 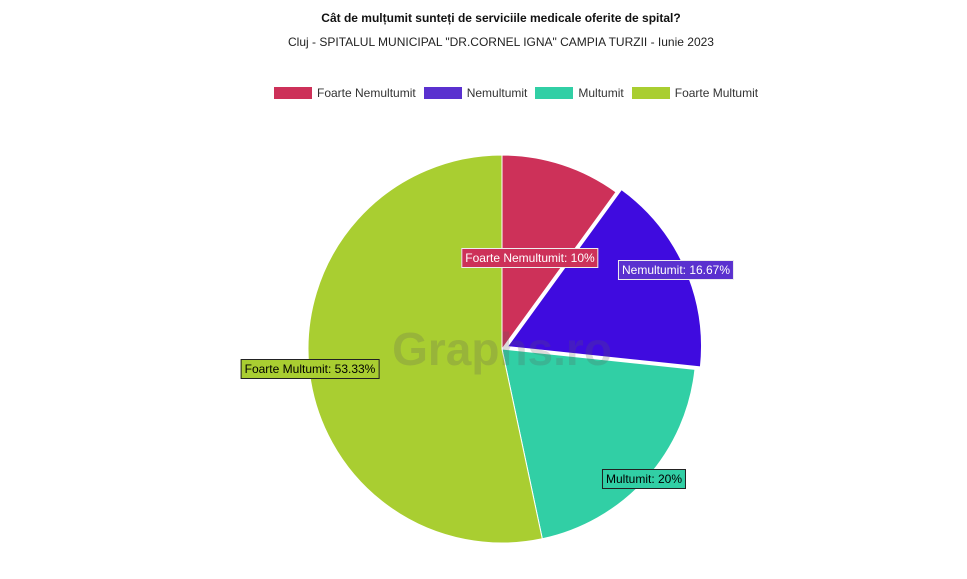 I want to click on legend-label: Multumit, so click(x=601, y=93).